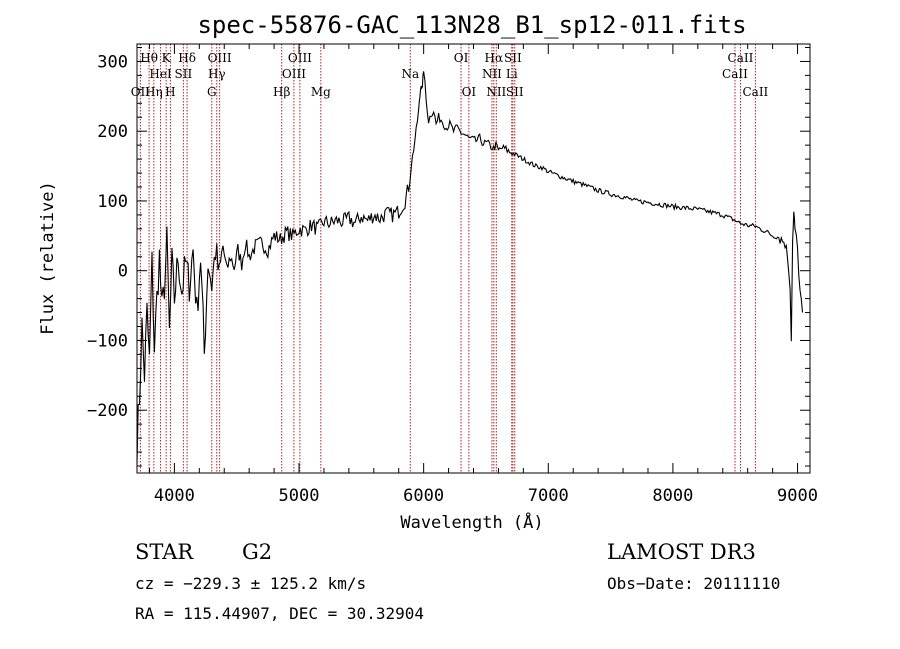 The image size is (900, 649). Describe the element at coordinates (797, 496) in the screenshot. I see `x-tick-label: 9000` at that location.